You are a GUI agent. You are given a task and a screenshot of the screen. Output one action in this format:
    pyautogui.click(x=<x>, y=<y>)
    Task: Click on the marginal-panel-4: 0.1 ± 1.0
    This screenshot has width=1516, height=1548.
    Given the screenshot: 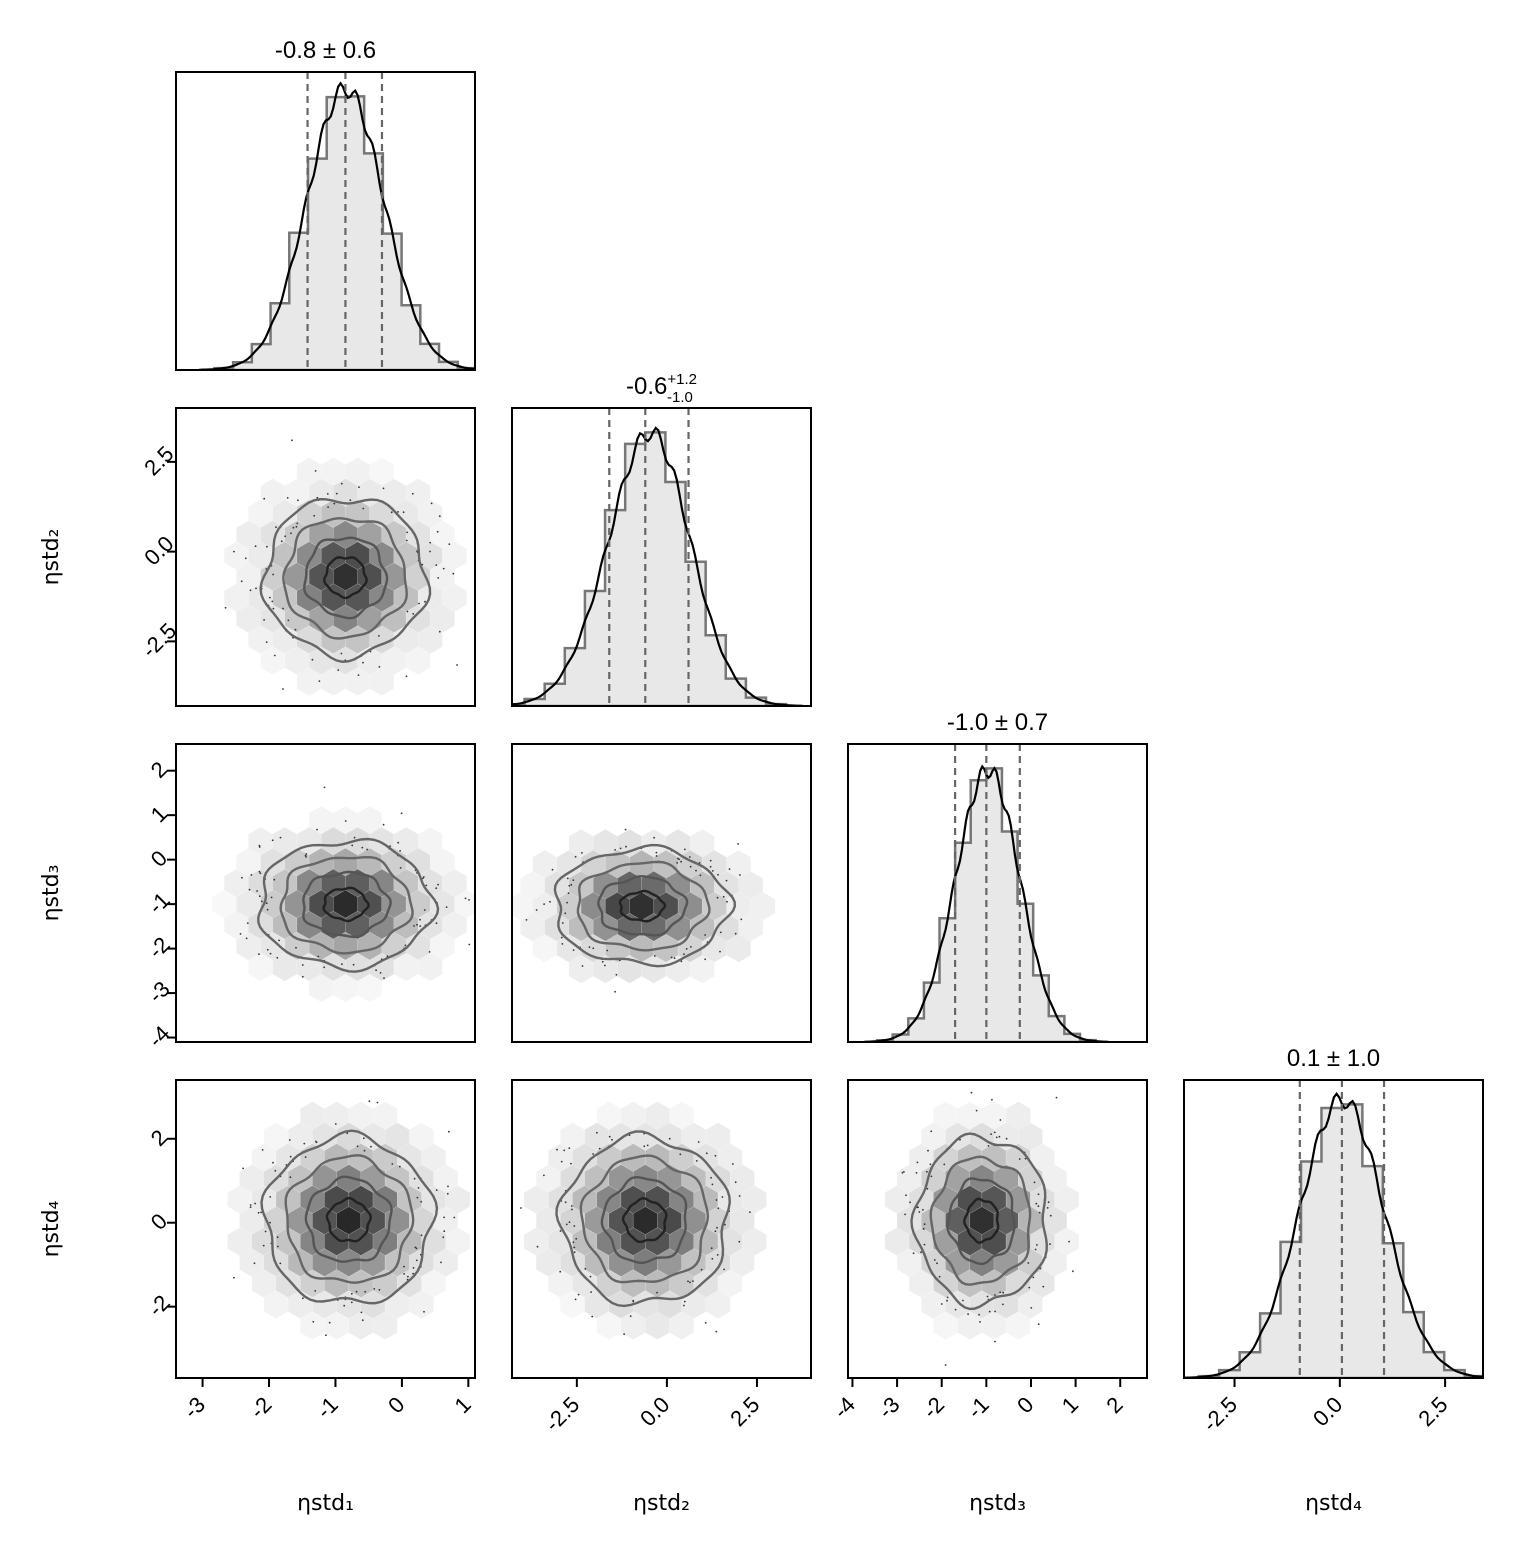 What is the action you would take?
    pyautogui.click(x=1333, y=1212)
    